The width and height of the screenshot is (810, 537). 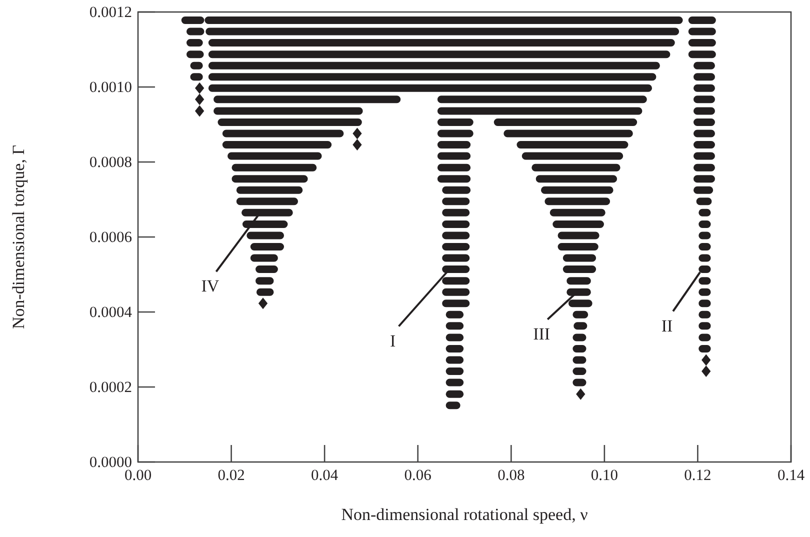 I want to click on y-tick-label: 0.0008, so click(x=110, y=162).